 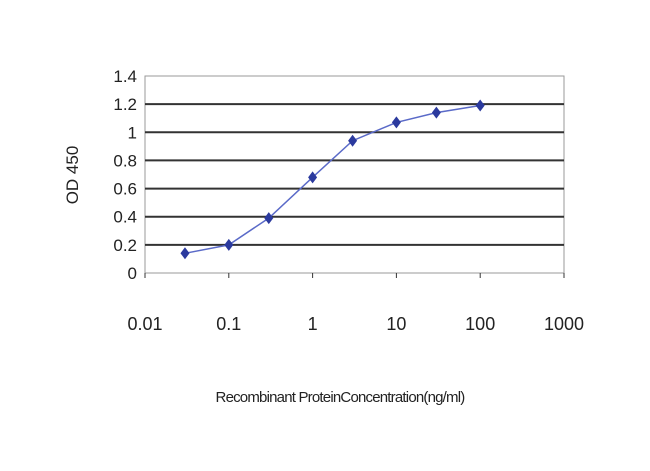 What do you see at coordinates (341, 397) in the screenshot?
I see `x-axis-label: Recombinant ProteinConcentration(ng/ml)` at bounding box center [341, 397].